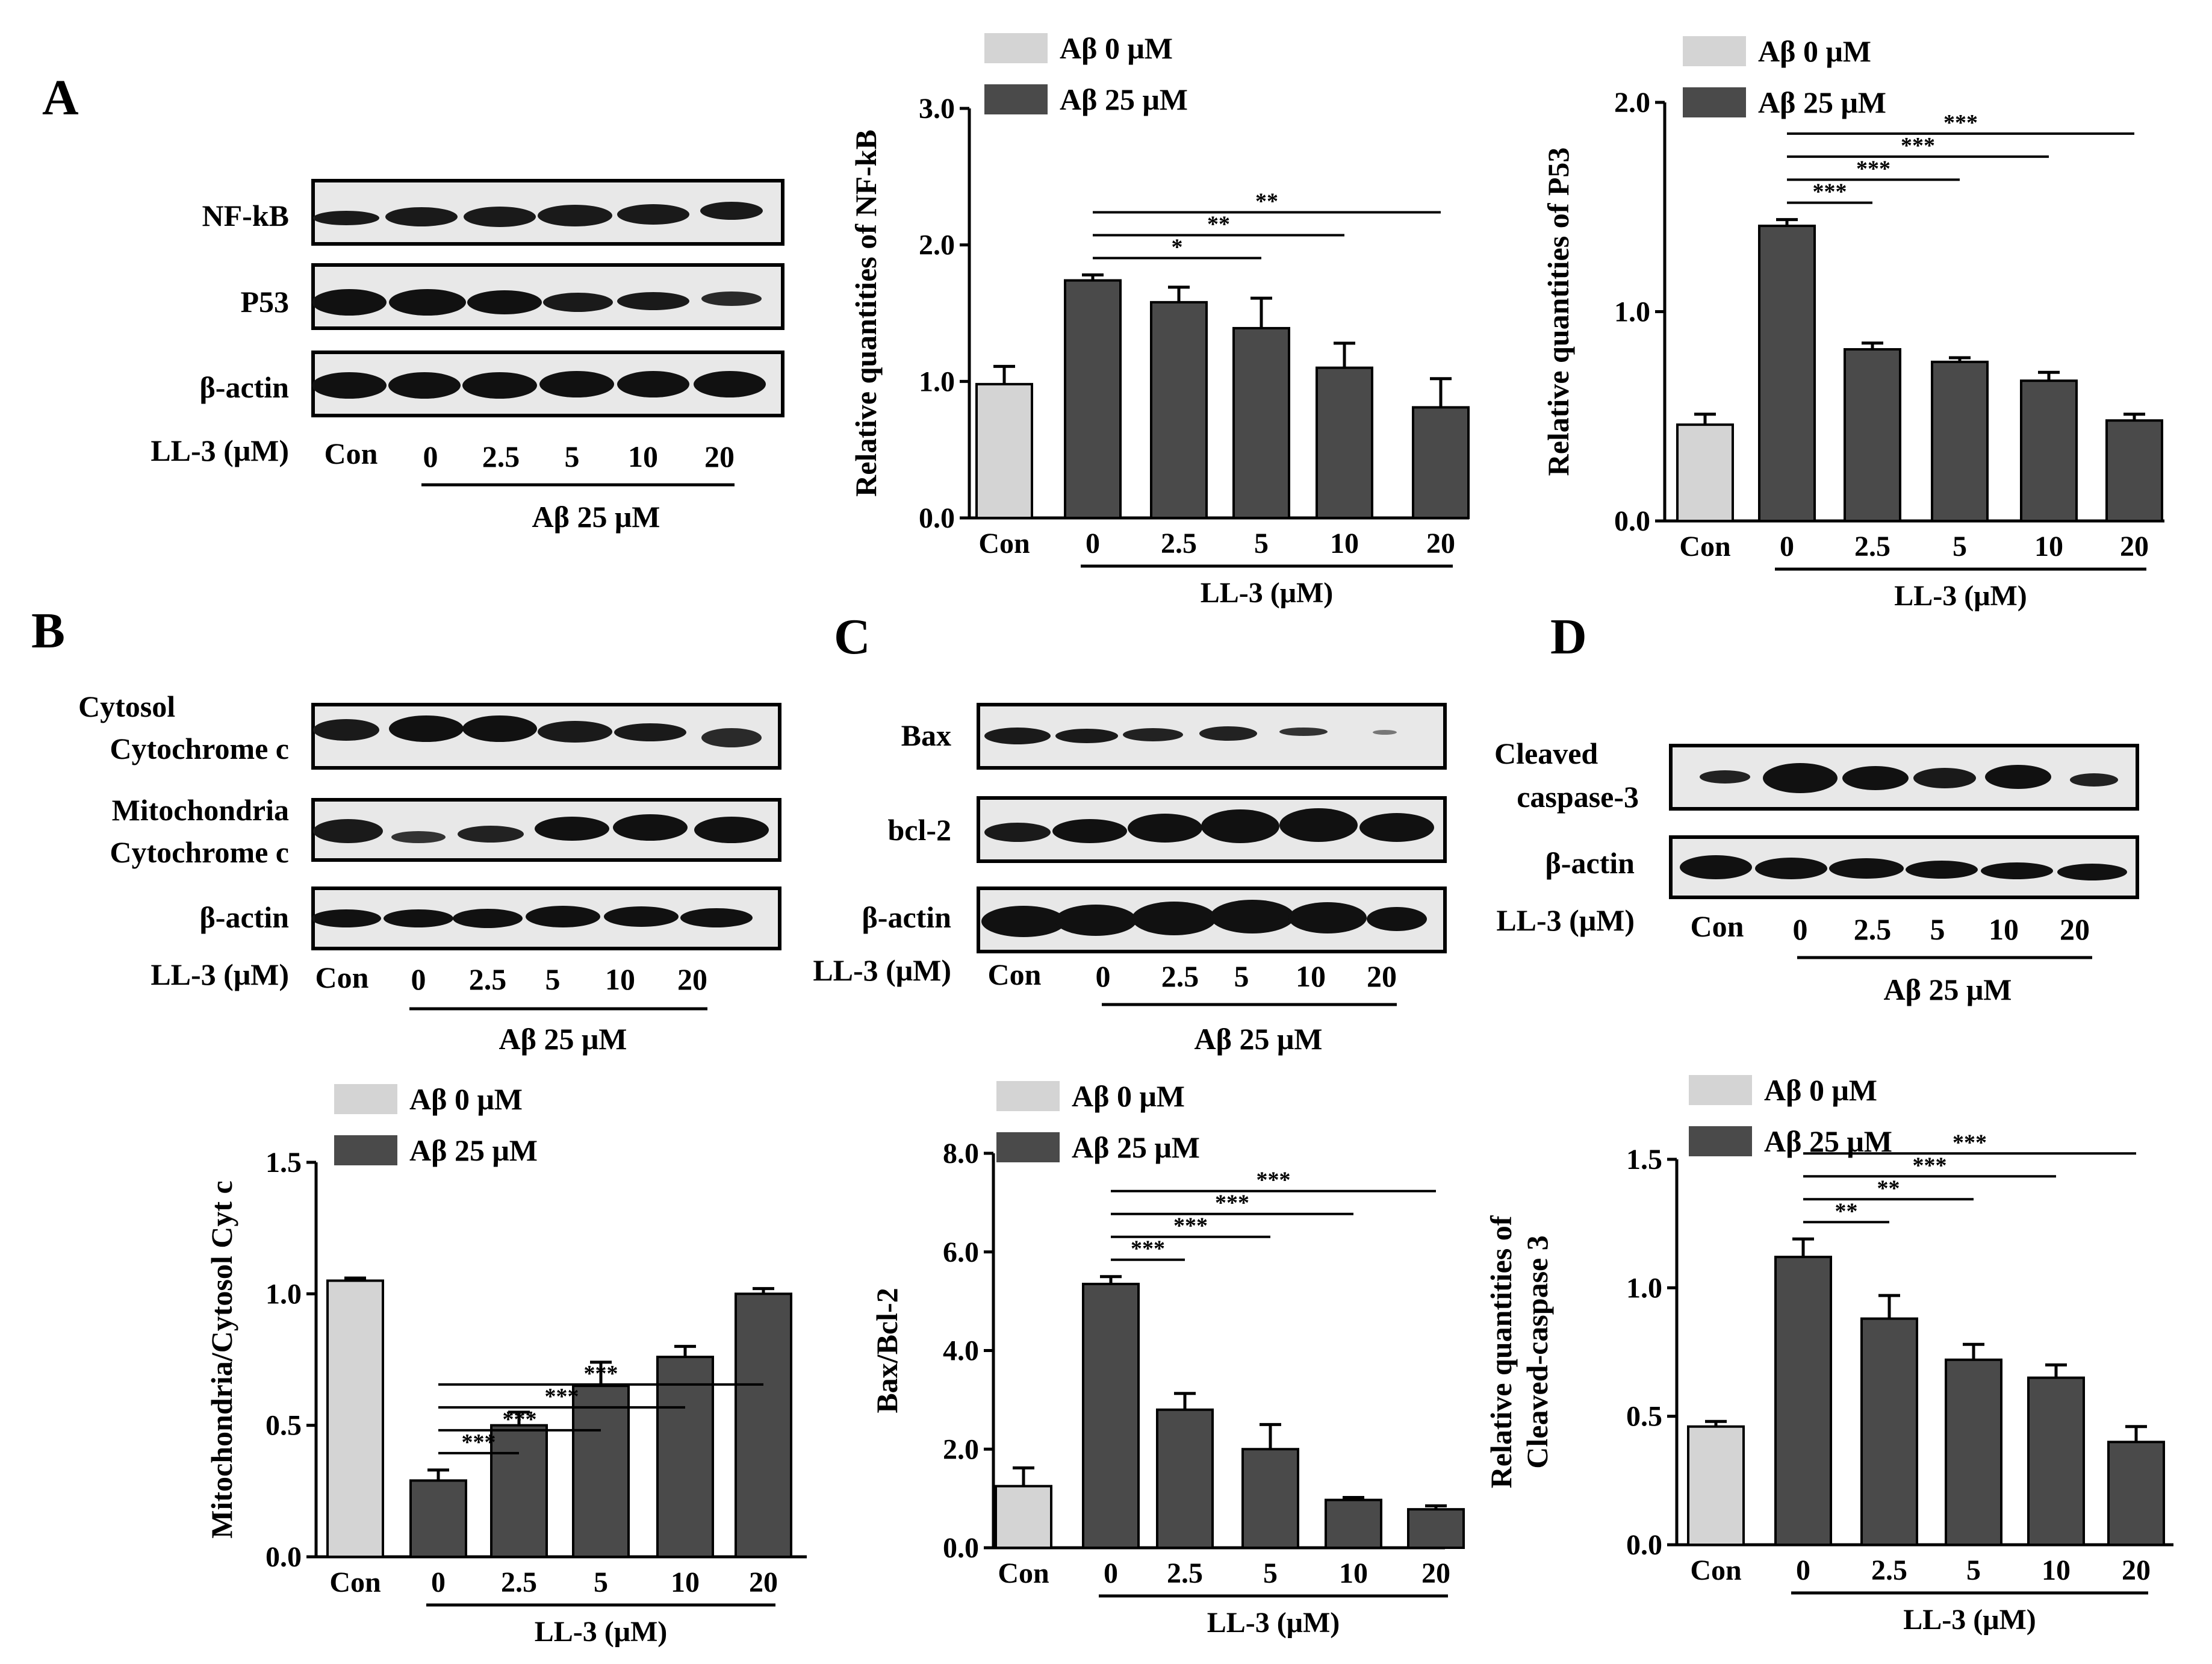 This screenshot has height=1664, width=2212. Describe the element at coordinates (126, 707) in the screenshot. I see `blot-b-label-cytosol: Cytosol` at that location.